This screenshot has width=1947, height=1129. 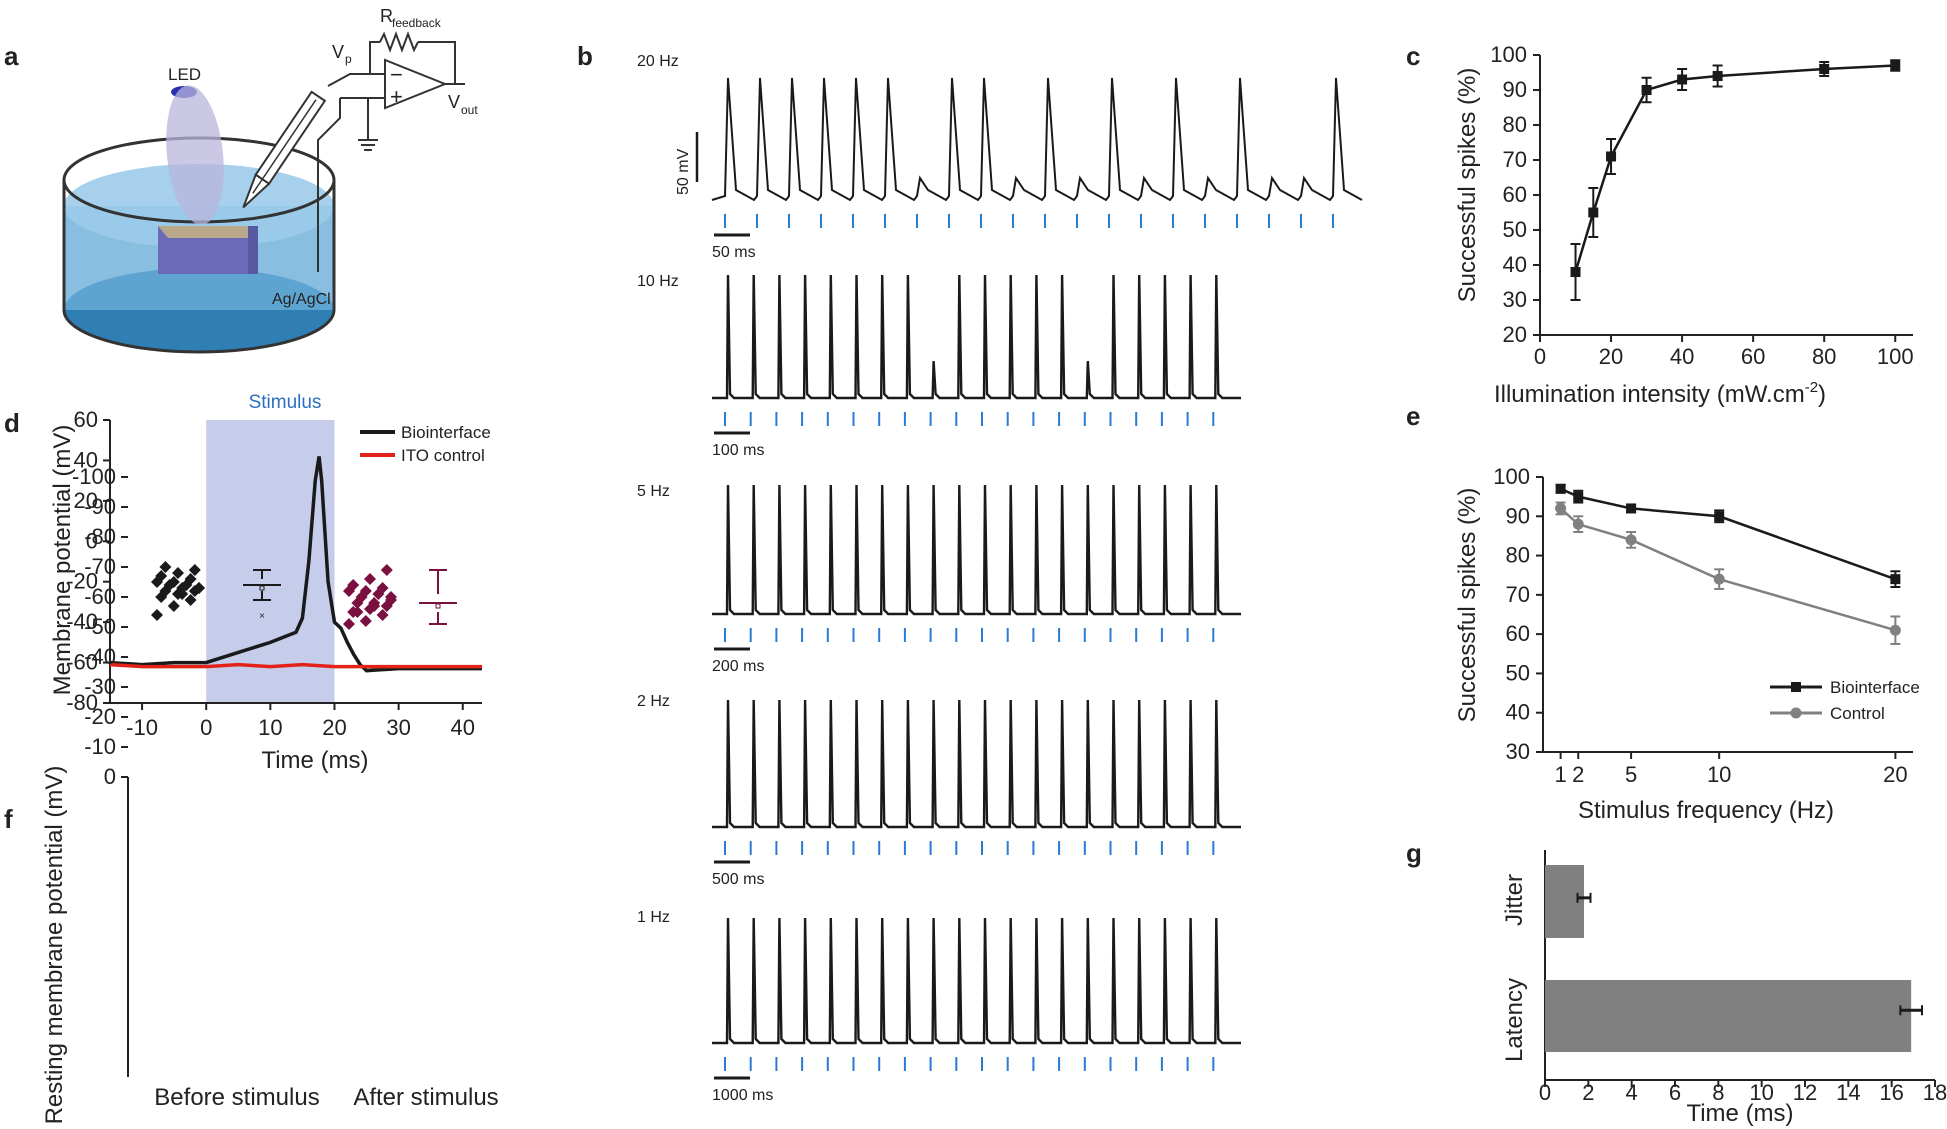 I want to click on c-ytick-label: 60, so click(x=1515, y=194).